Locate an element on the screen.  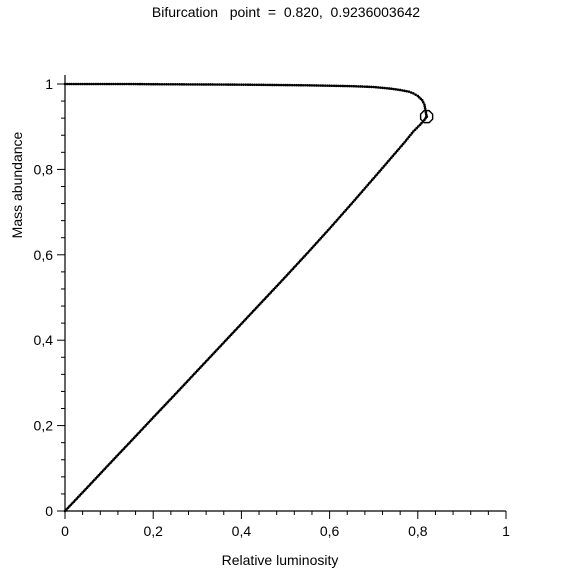
y-axis-label: Mass abundance is located at coordinates (17, 184).